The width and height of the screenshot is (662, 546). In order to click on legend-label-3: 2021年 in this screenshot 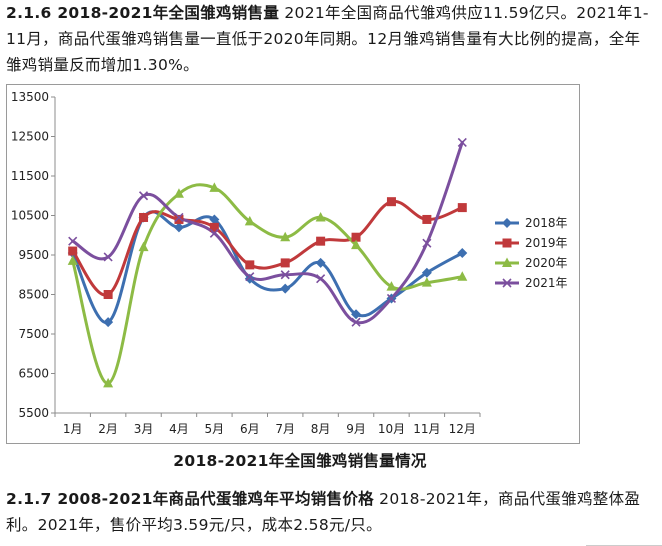, I will do `click(546, 283)`.